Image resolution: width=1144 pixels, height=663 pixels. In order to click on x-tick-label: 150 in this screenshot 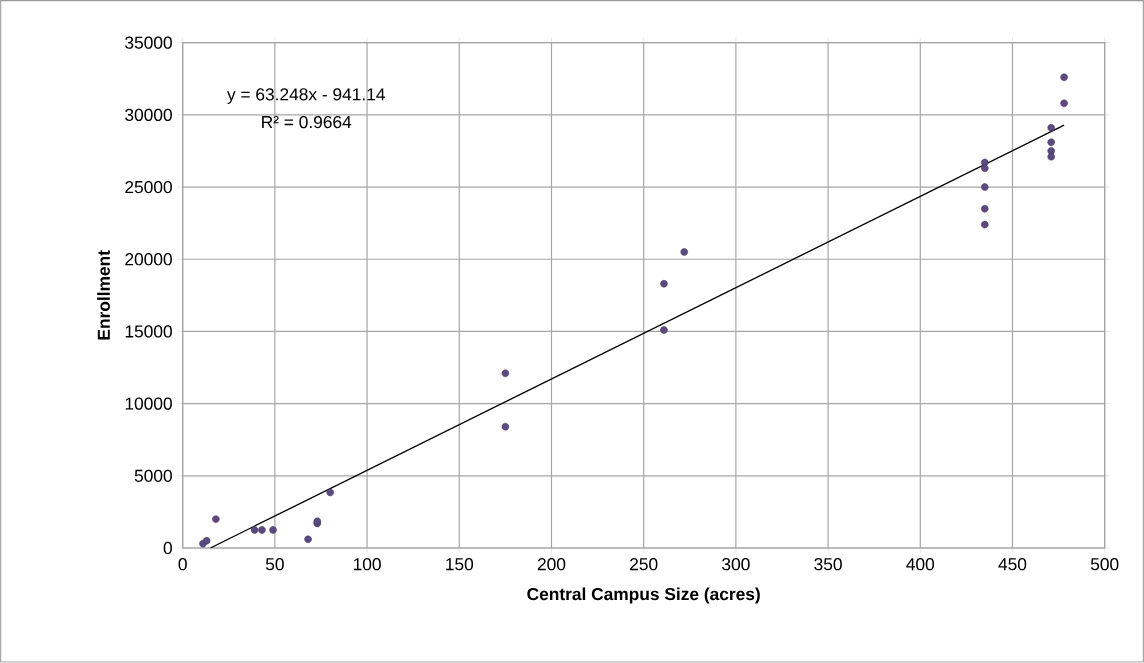, I will do `click(460, 564)`.